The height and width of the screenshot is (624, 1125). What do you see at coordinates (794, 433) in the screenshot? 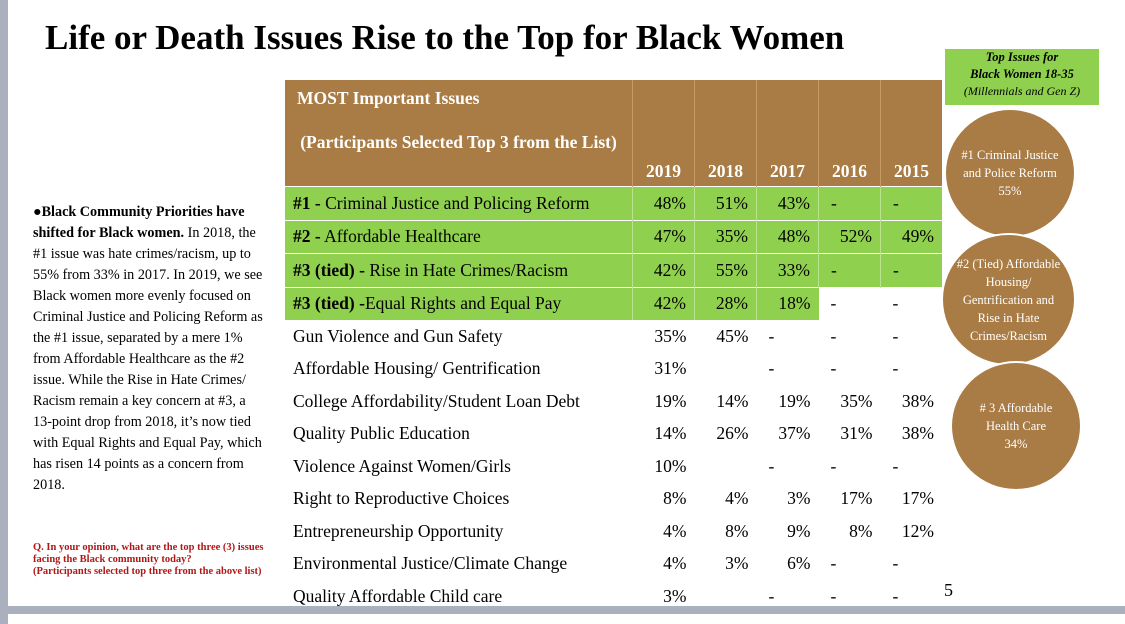
I see `value-cell: 37%` at bounding box center [794, 433].